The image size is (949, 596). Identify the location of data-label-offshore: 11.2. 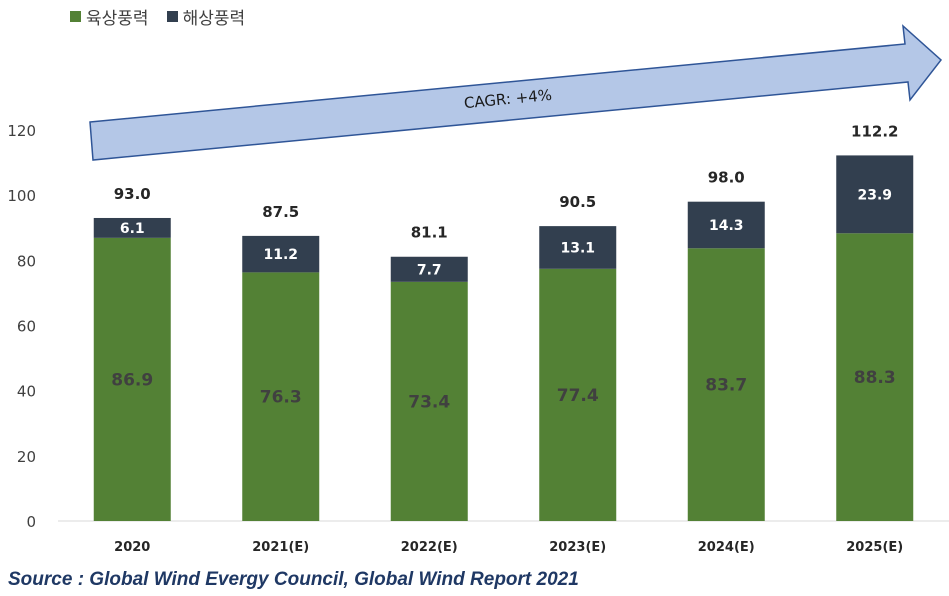
(280, 255).